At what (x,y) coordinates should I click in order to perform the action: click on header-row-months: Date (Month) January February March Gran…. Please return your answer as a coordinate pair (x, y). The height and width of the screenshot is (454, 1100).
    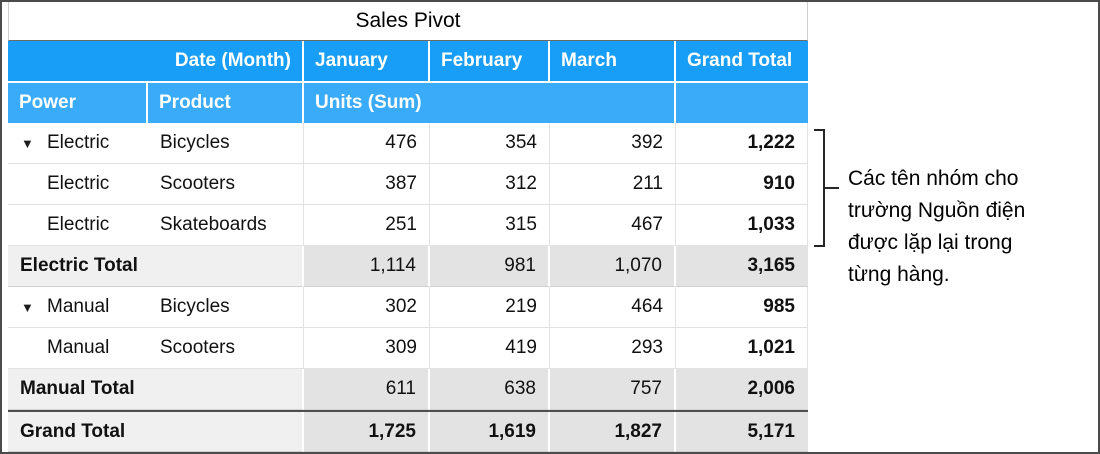
    Looking at the image, I should click on (408, 61).